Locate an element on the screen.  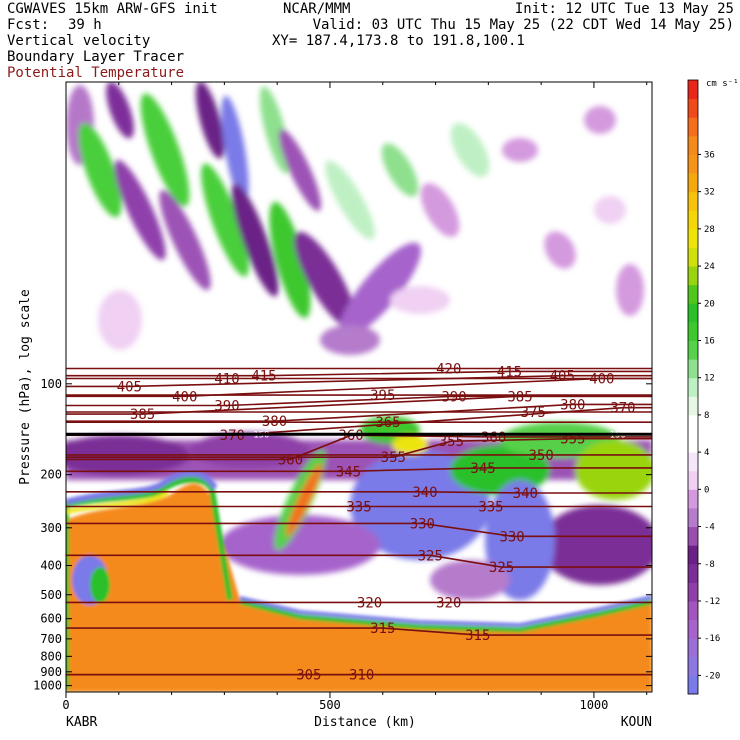
theta-label: 410 is located at coordinates (226, 379).